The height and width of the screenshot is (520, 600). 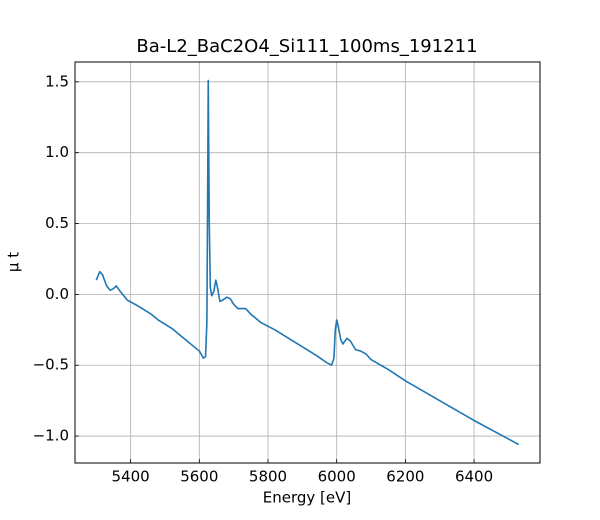 What do you see at coordinates (307, 498) in the screenshot?
I see `x-axis-label: Energy [eV]` at bounding box center [307, 498].